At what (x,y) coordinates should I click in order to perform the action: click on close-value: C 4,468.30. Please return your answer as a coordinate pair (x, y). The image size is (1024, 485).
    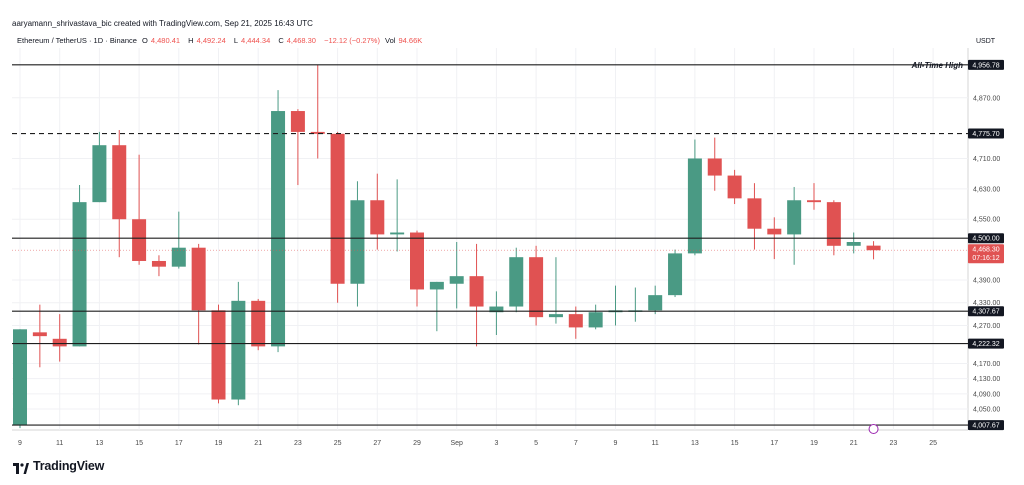
    Looking at the image, I should click on (297, 40).